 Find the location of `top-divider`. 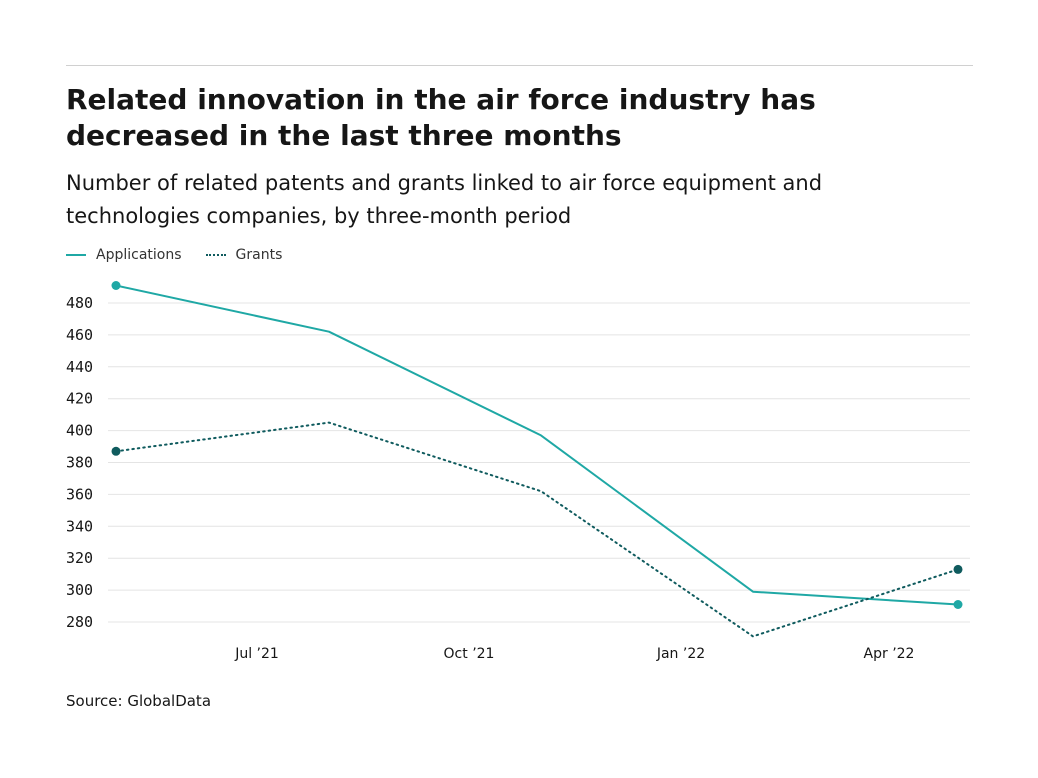

top-divider is located at coordinates (519, 65).